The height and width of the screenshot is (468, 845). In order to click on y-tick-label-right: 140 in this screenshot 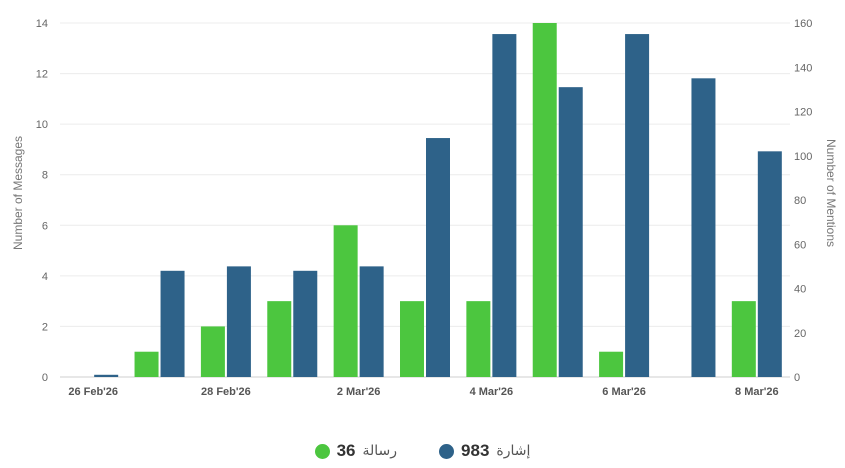, I will do `click(803, 68)`.